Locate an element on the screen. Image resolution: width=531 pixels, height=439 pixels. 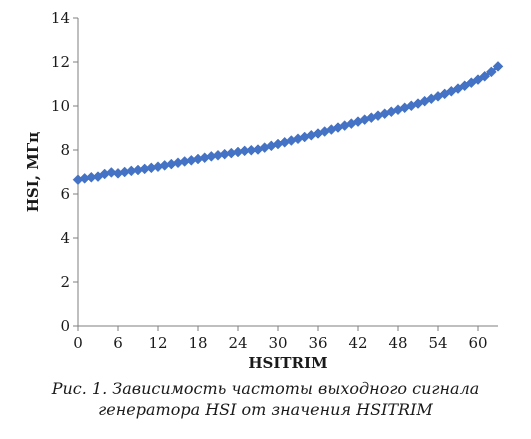
x-tick-label: 48 is located at coordinates (397, 343).